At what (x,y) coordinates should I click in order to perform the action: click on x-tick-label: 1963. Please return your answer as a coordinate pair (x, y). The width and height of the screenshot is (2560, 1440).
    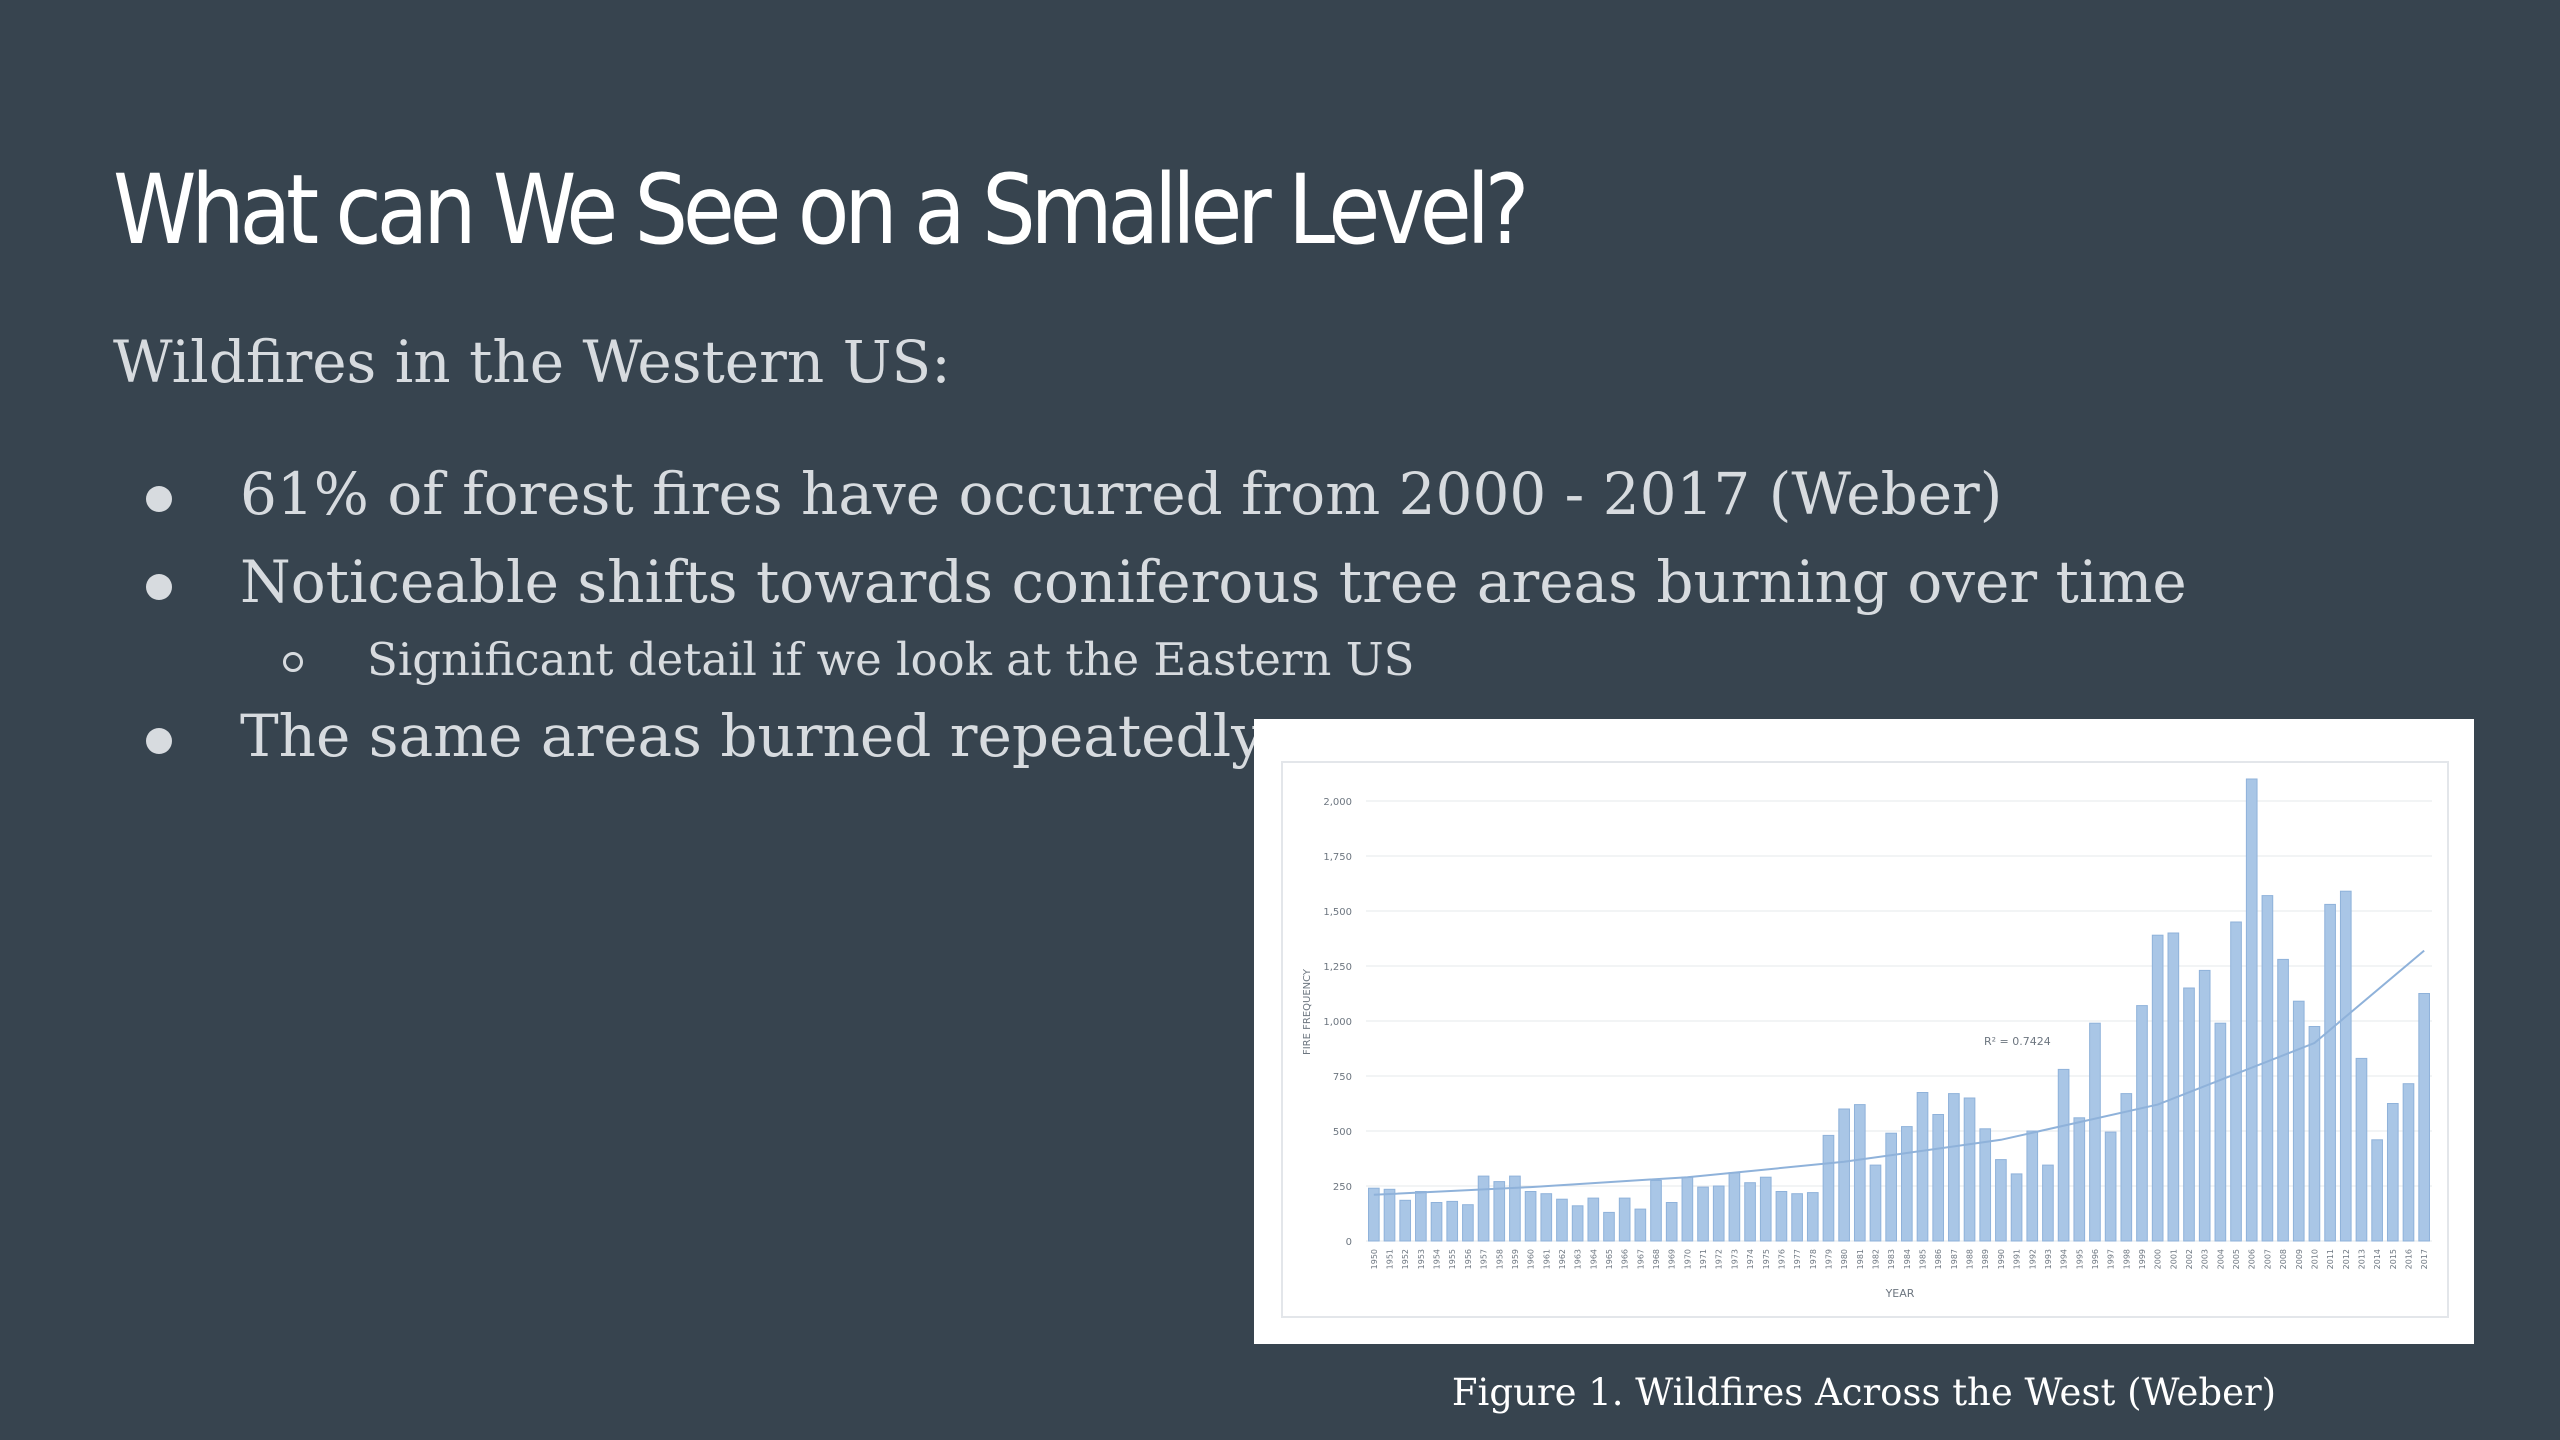
    Looking at the image, I should click on (1578, 1259).